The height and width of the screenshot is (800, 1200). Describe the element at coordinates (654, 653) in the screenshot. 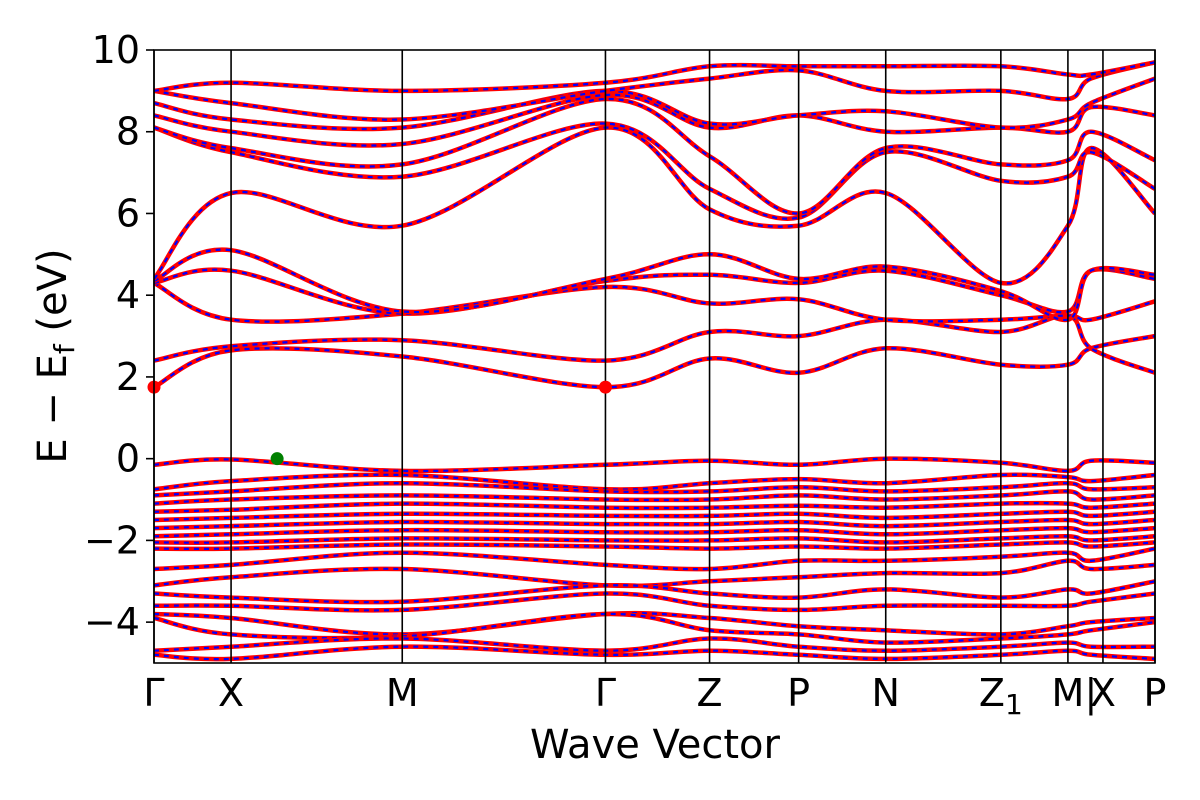

I see `band-30-dashed` at that location.